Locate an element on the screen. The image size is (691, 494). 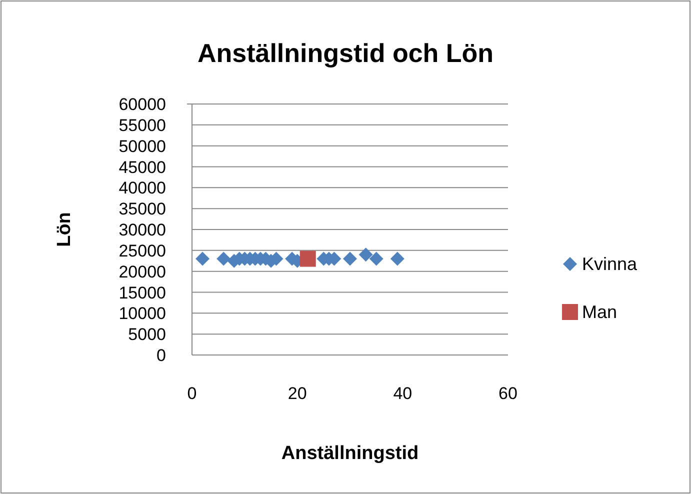
y-tick-label: 15000 is located at coordinates (142, 292).